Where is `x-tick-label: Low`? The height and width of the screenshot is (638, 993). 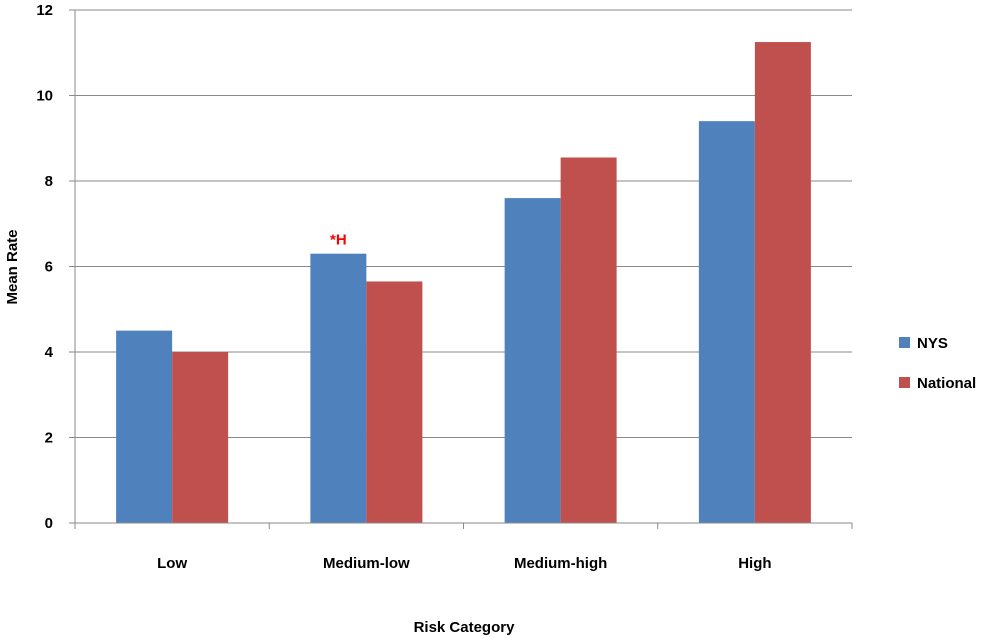
x-tick-label: Low is located at coordinates (172, 563).